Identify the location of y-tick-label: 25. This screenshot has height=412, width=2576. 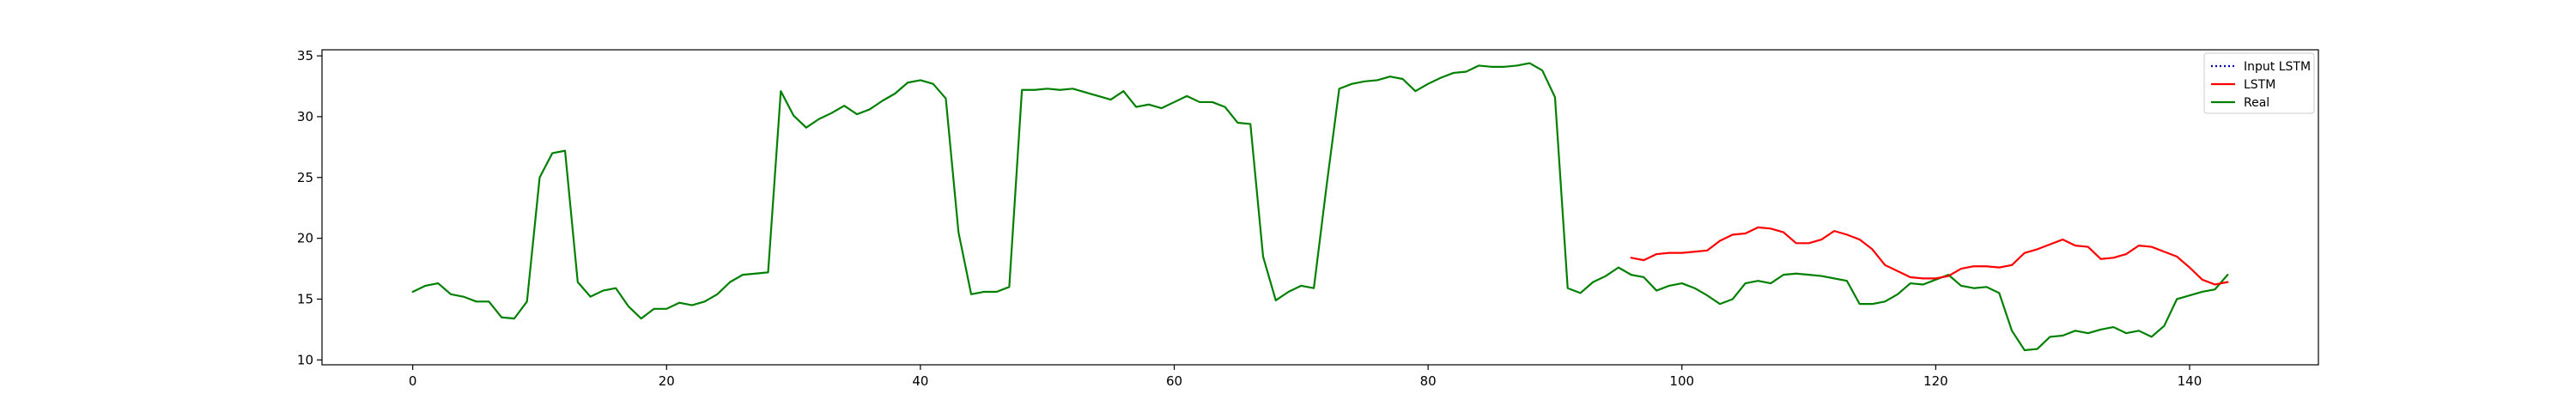
(305, 177).